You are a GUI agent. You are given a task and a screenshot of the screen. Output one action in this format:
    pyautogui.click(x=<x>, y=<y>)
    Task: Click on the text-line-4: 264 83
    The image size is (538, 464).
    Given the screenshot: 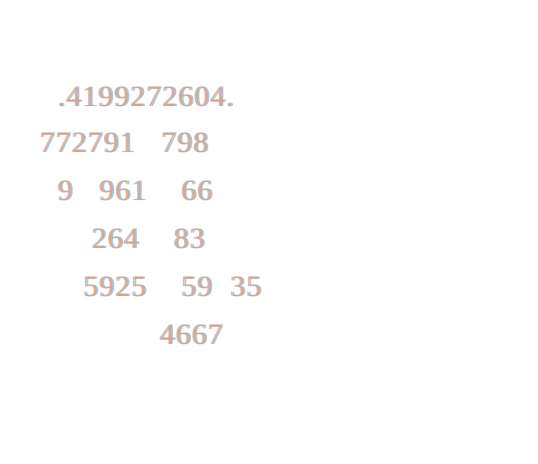 What is the action you would take?
    pyautogui.click(x=132, y=238)
    